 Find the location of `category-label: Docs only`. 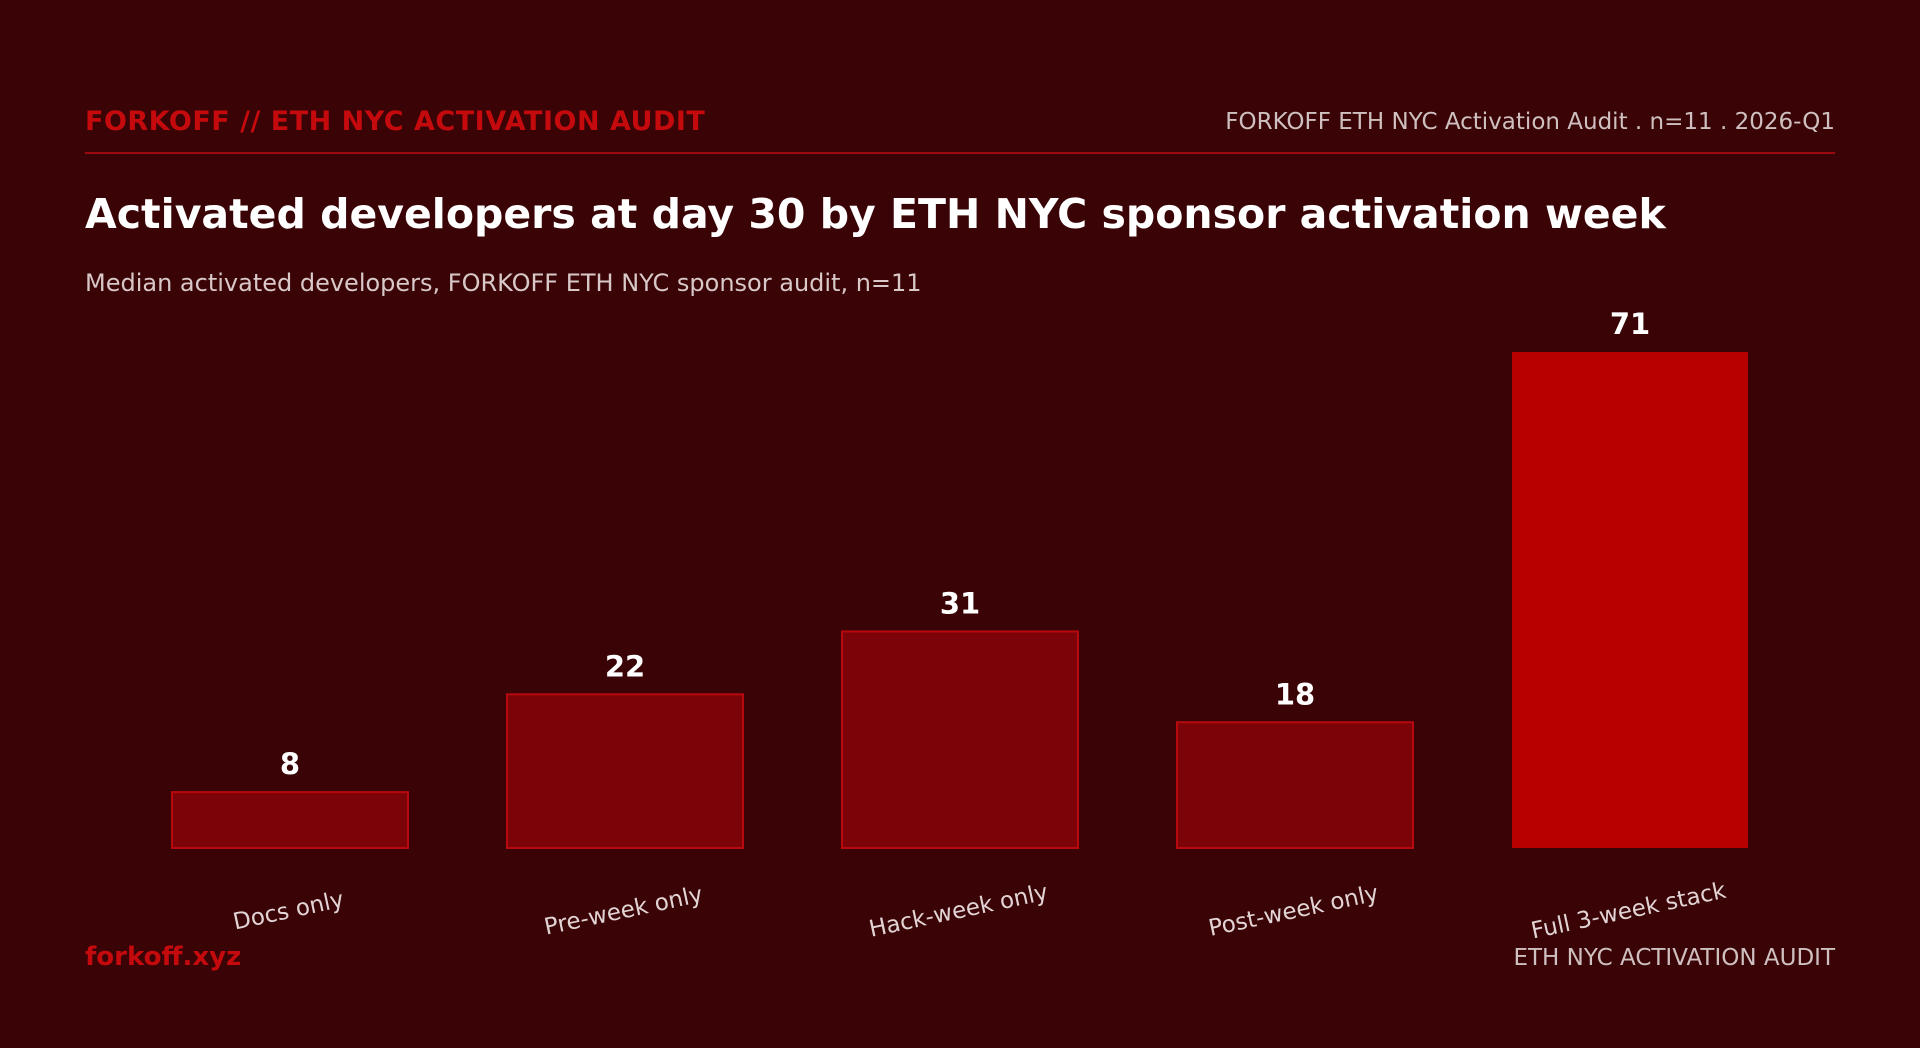

category-label: Docs only is located at coordinates (288, 911).